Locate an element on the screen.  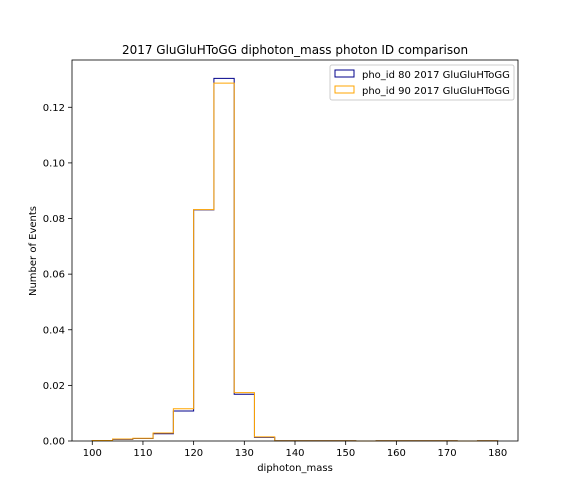
legend-label-series-1: pho_id 80 2017 GluGluHToGG is located at coordinates (436, 75).